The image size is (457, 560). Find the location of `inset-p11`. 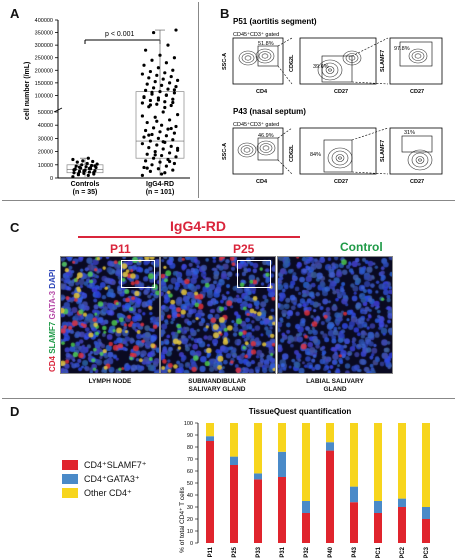

inset-p11 is located at coordinates (138, 274).